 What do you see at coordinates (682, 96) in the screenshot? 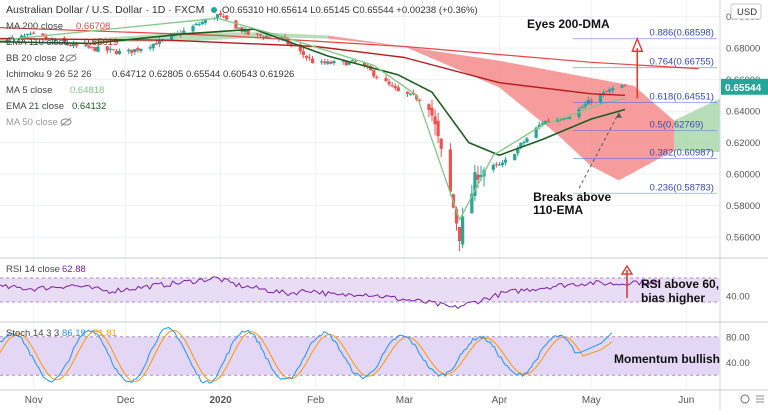
I see `fib-label: 0.618(0.64551)` at bounding box center [682, 96].